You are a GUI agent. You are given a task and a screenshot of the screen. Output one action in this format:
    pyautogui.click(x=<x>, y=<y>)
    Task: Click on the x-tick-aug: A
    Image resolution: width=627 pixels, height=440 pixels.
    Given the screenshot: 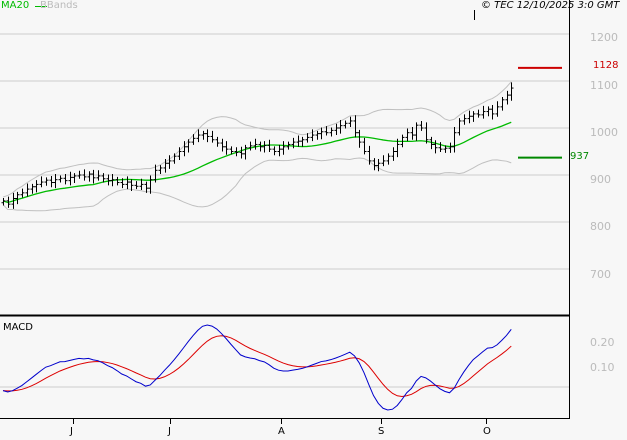 What is the action you would take?
    pyautogui.click(x=281, y=431)
    